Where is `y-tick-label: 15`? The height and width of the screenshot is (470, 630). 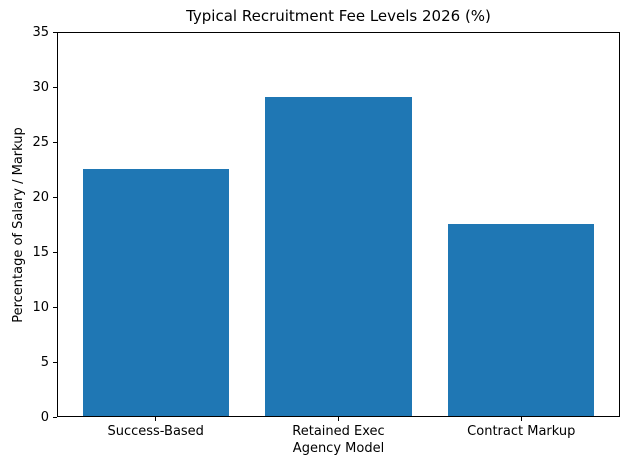 y-tick-label: 15 is located at coordinates (40, 252).